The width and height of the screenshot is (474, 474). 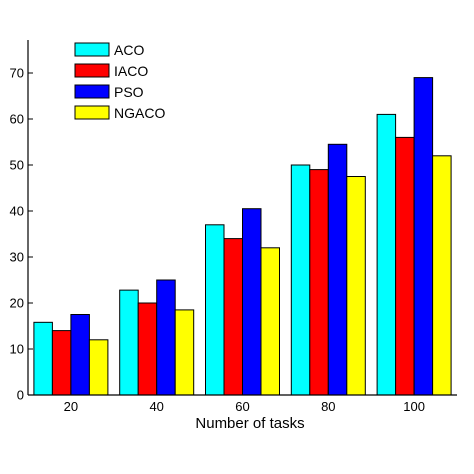 What do you see at coordinates (92, 112) in the screenshot?
I see `legend-swatch-ngaco` at bounding box center [92, 112].